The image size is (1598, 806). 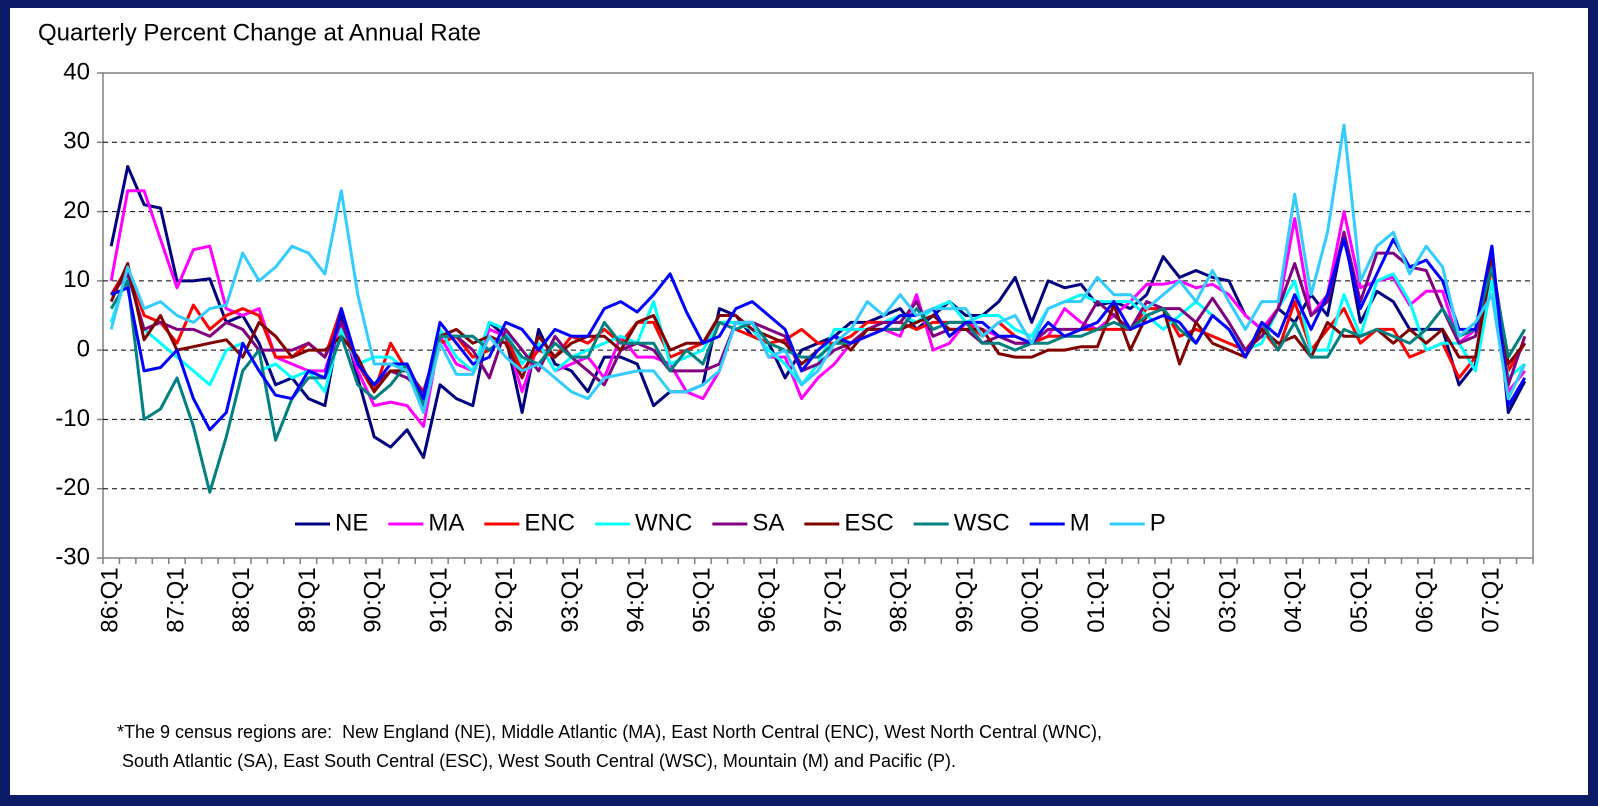 I want to click on x-tick-label: 01:Q1, so click(x=1096, y=599).